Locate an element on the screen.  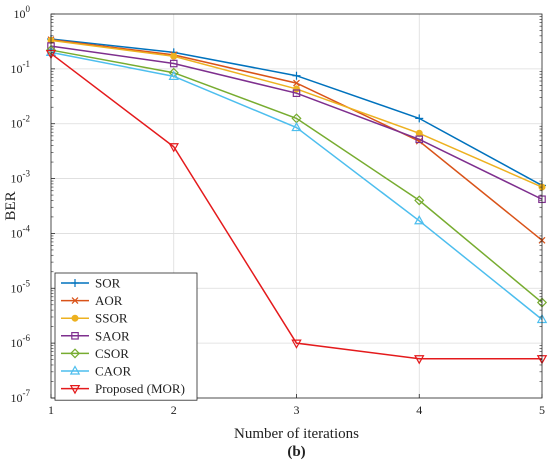
y-tick-label: 10⁻³ is located at coordinates (21, 177).